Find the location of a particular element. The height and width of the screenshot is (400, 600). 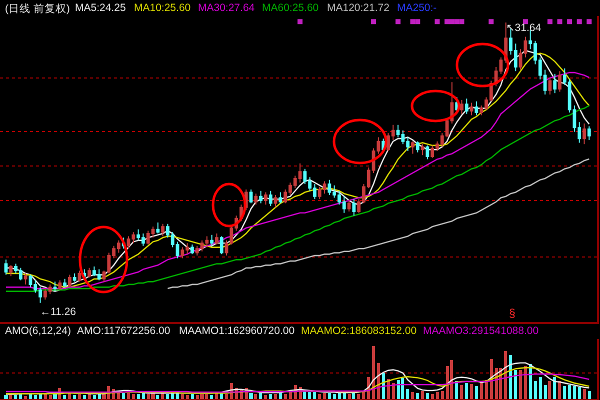

chart-title: AMO(6,12,24) is located at coordinates (38, 331).